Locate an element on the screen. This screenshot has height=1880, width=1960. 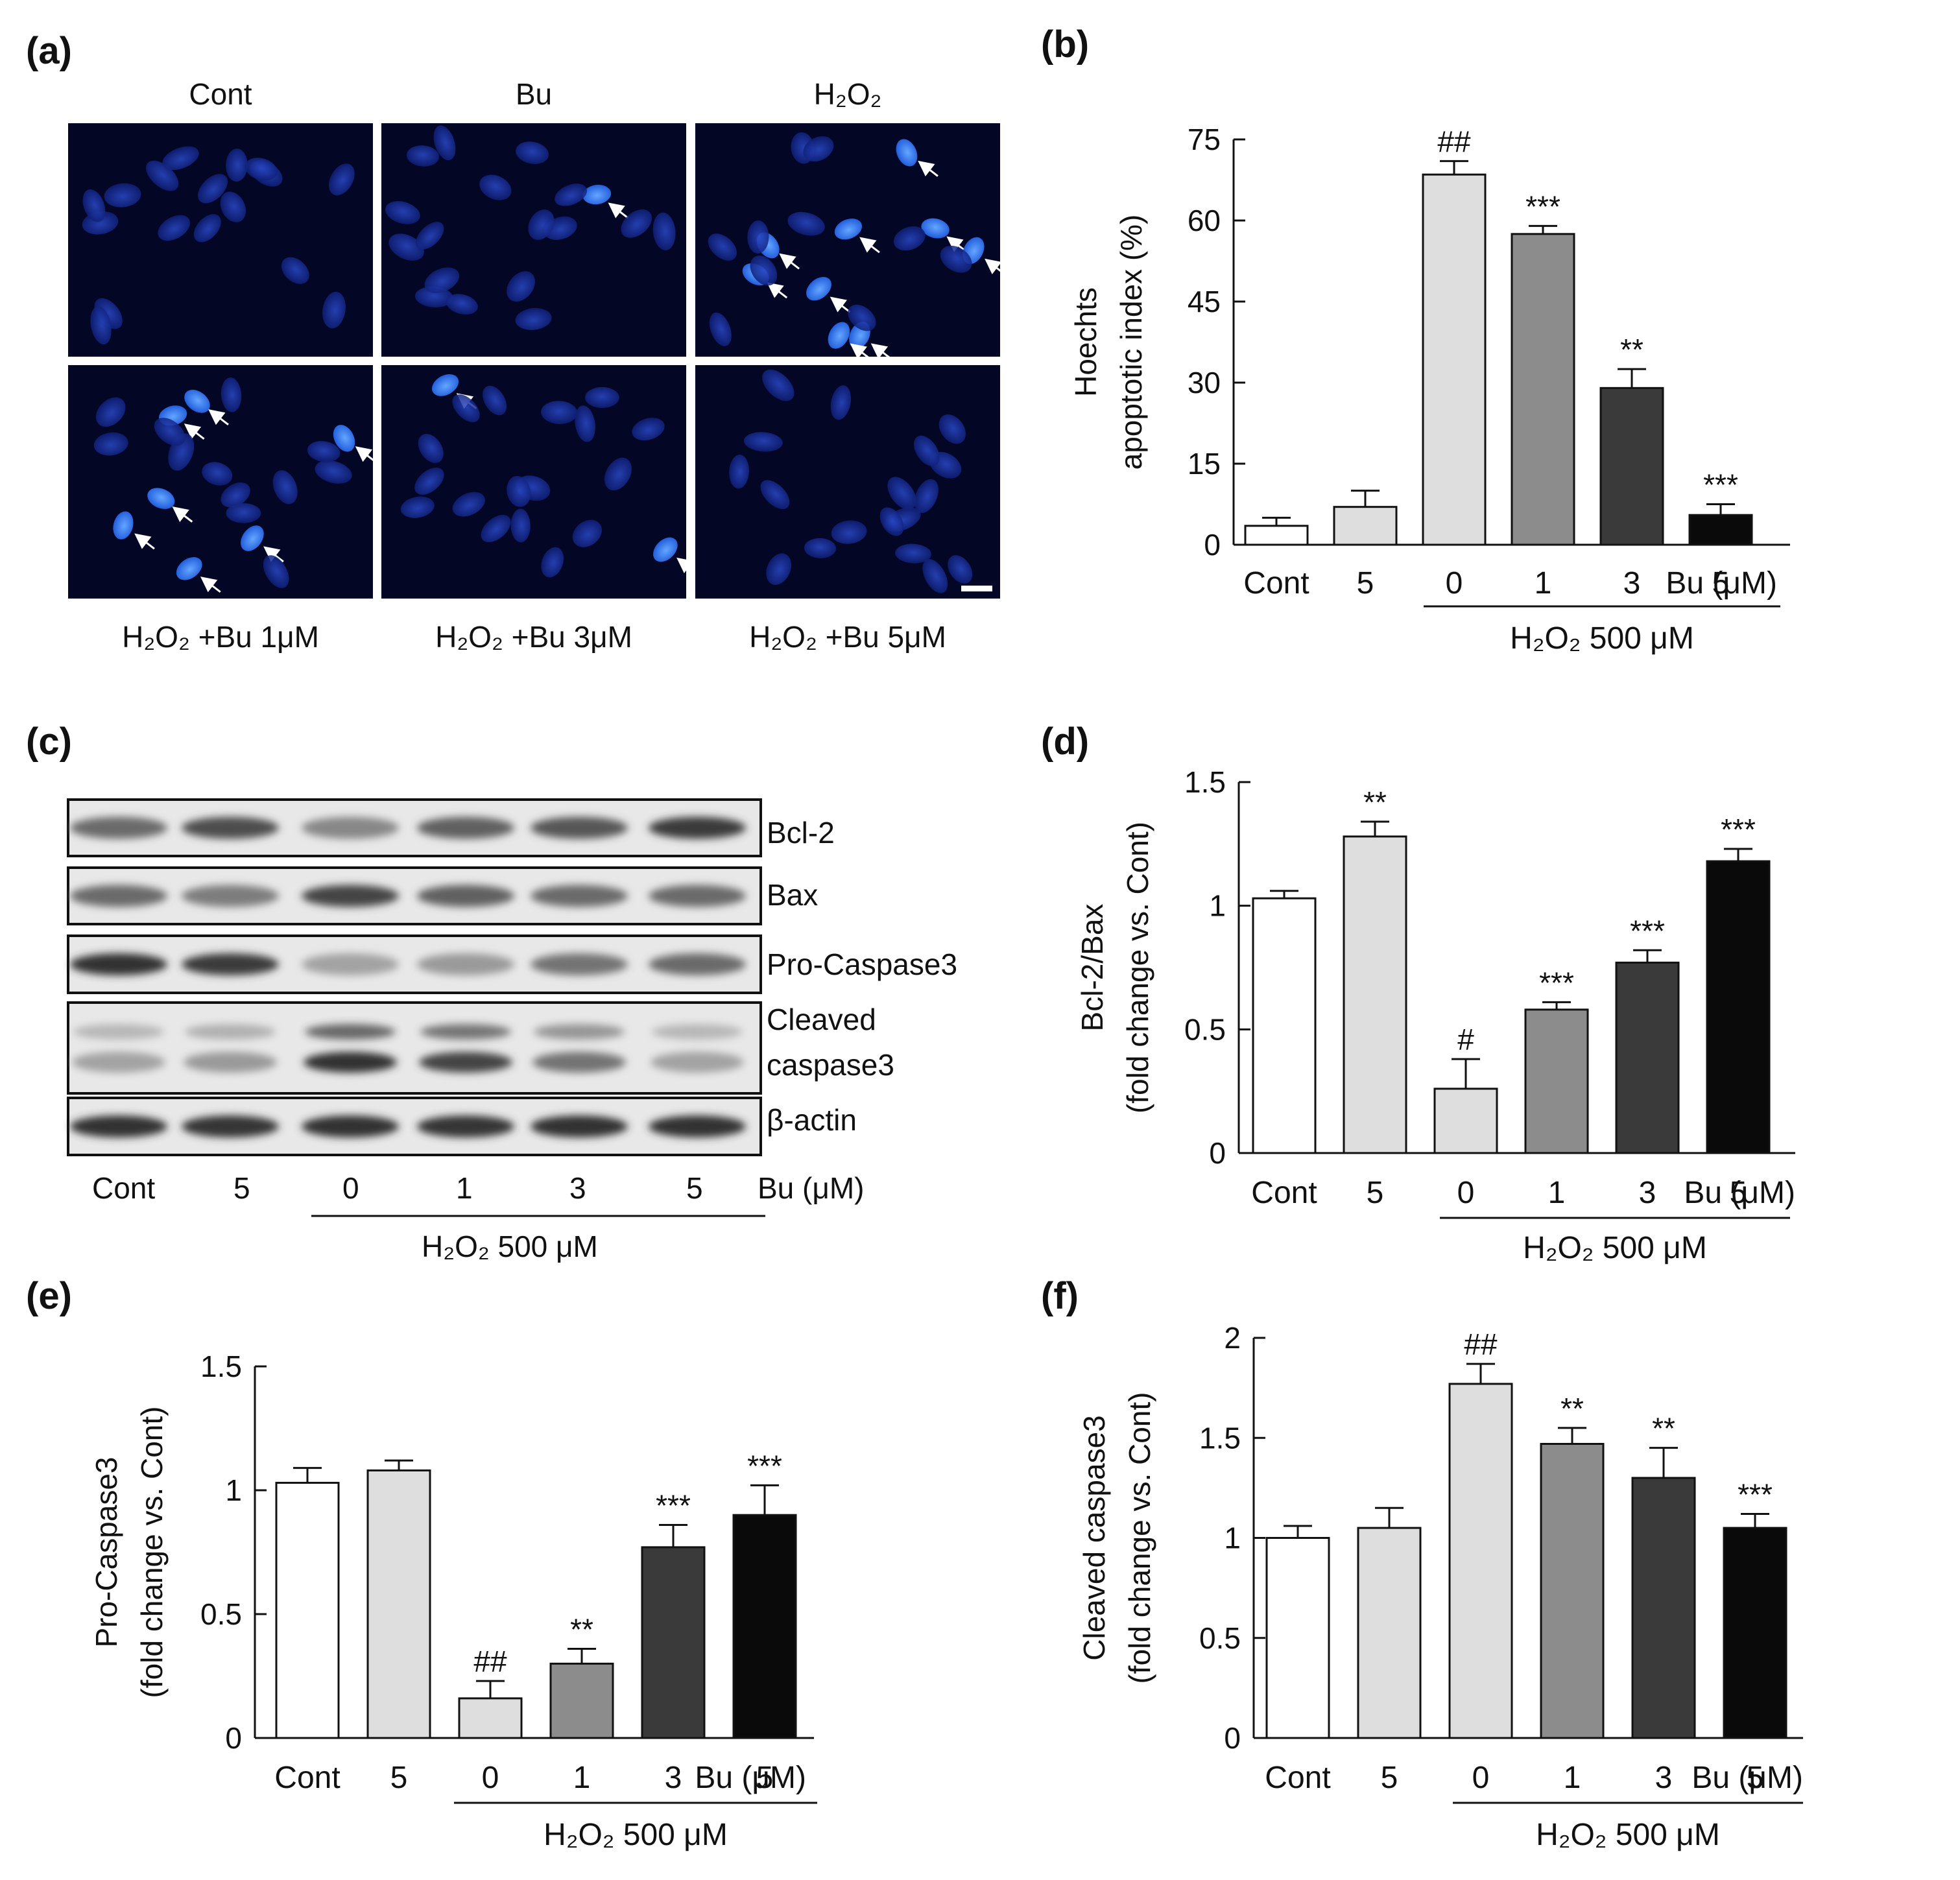
micrograph-h2o2-bu1 is located at coordinates (222, 482).